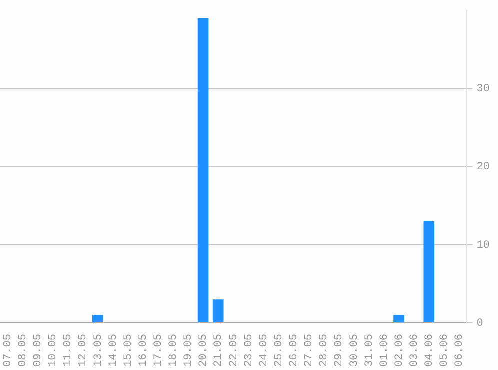 The height and width of the screenshot is (370, 498). Describe the element at coordinates (483, 168) in the screenshot. I see `y-tick-label: 20` at that location.